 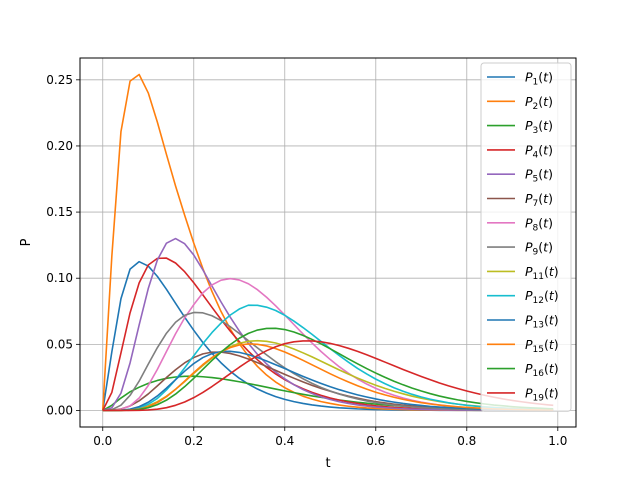 I want to click on y-tick-label: 0.25, so click(x=59, y=80).